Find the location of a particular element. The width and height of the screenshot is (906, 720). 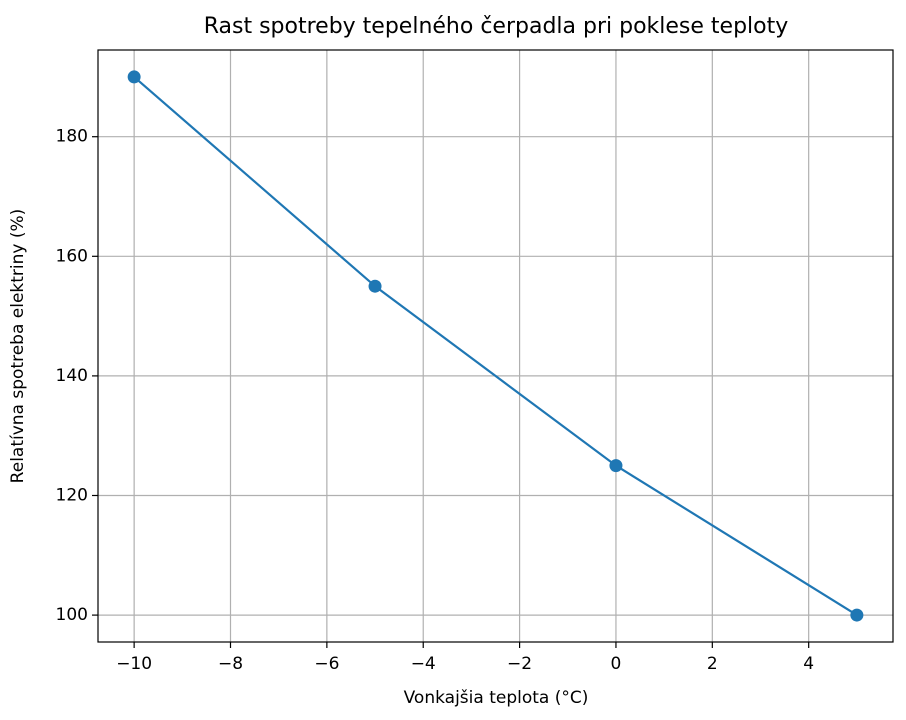

x-tick-label: −6 is located at coordinates (326, 664).